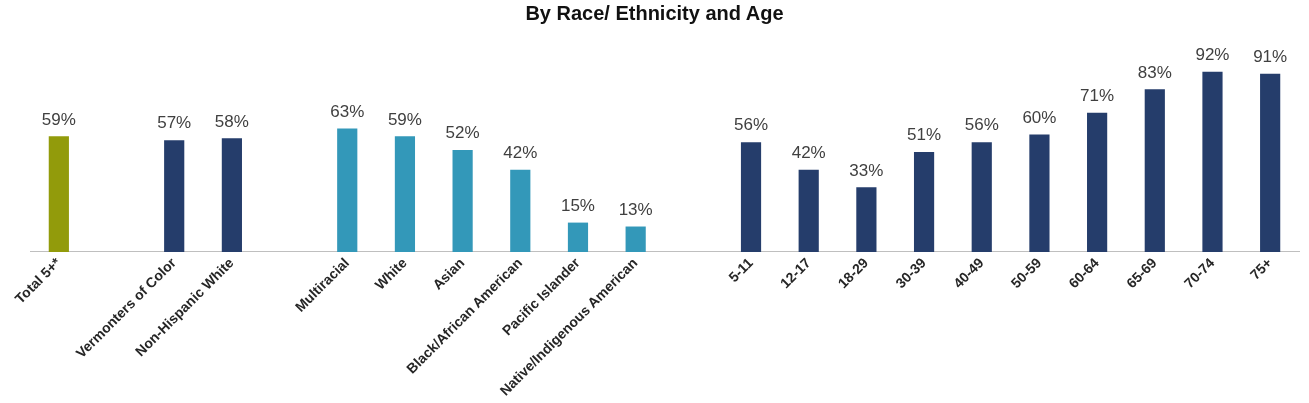  Describe the element at coordinates (577, 205) in the screenshot. I see `data-label: 15%` at that location.